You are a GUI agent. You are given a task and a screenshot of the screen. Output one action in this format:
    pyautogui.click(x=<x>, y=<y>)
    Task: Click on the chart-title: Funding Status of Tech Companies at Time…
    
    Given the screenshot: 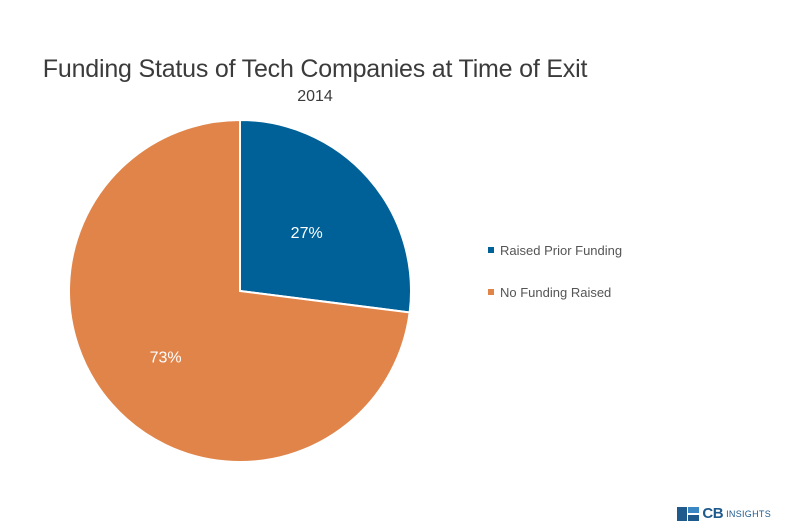 What is the action you would take?
    pyautogui.click(x=315, y=69)
    